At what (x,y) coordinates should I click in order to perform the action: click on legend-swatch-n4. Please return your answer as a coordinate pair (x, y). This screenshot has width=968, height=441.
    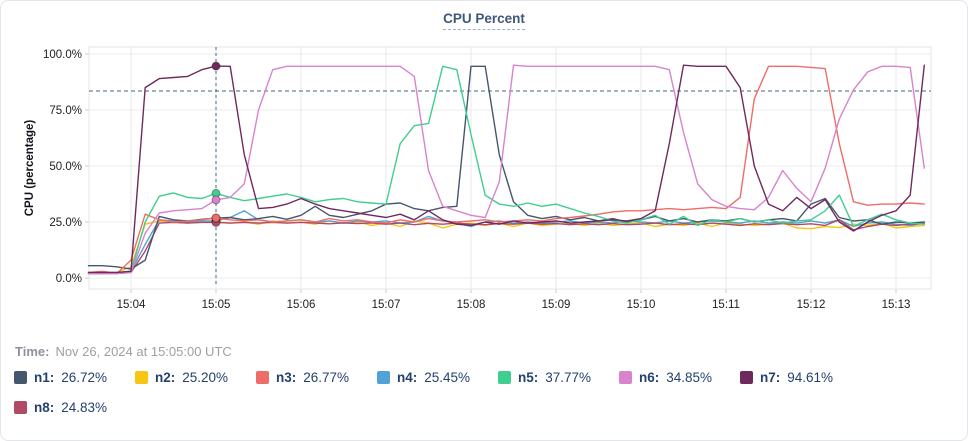
    Looking at the image, I should click on (383, 377).